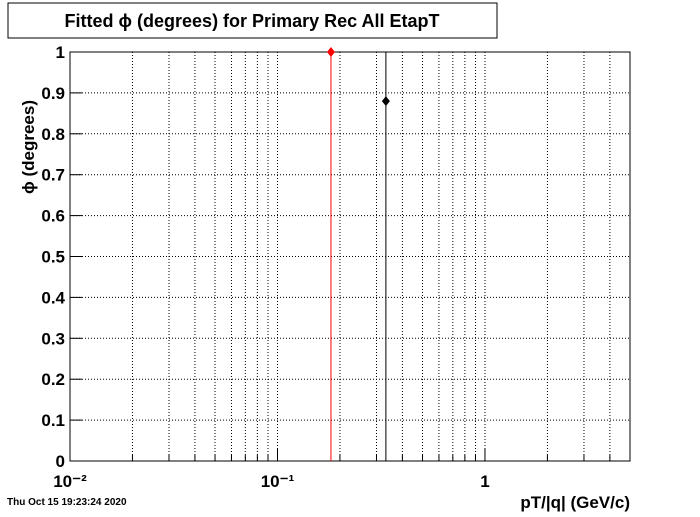  Describe the element at coordinates (53, 379) in the screenshot. I see `y-tick-label: 0.2` at that location.